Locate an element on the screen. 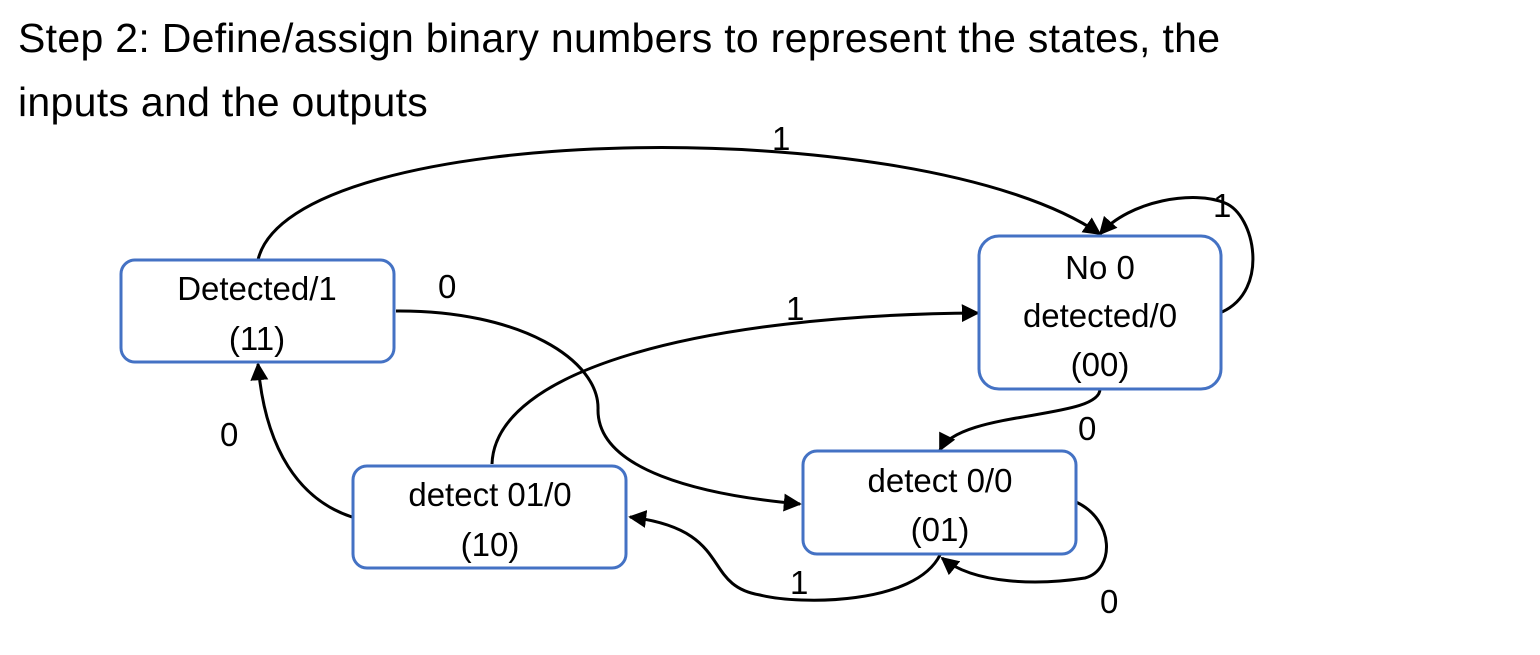  title-line-2: inputs and the outputs is located at coordinates (223, 102).